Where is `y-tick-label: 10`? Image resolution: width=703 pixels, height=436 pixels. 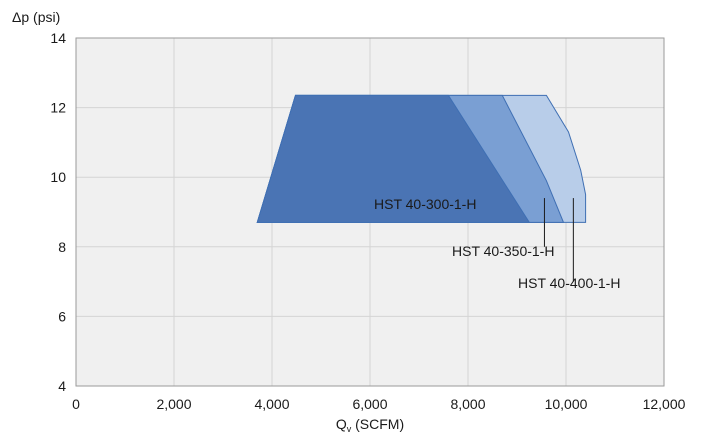
y-tick-label: 10 is located at coordinates (58, 177).